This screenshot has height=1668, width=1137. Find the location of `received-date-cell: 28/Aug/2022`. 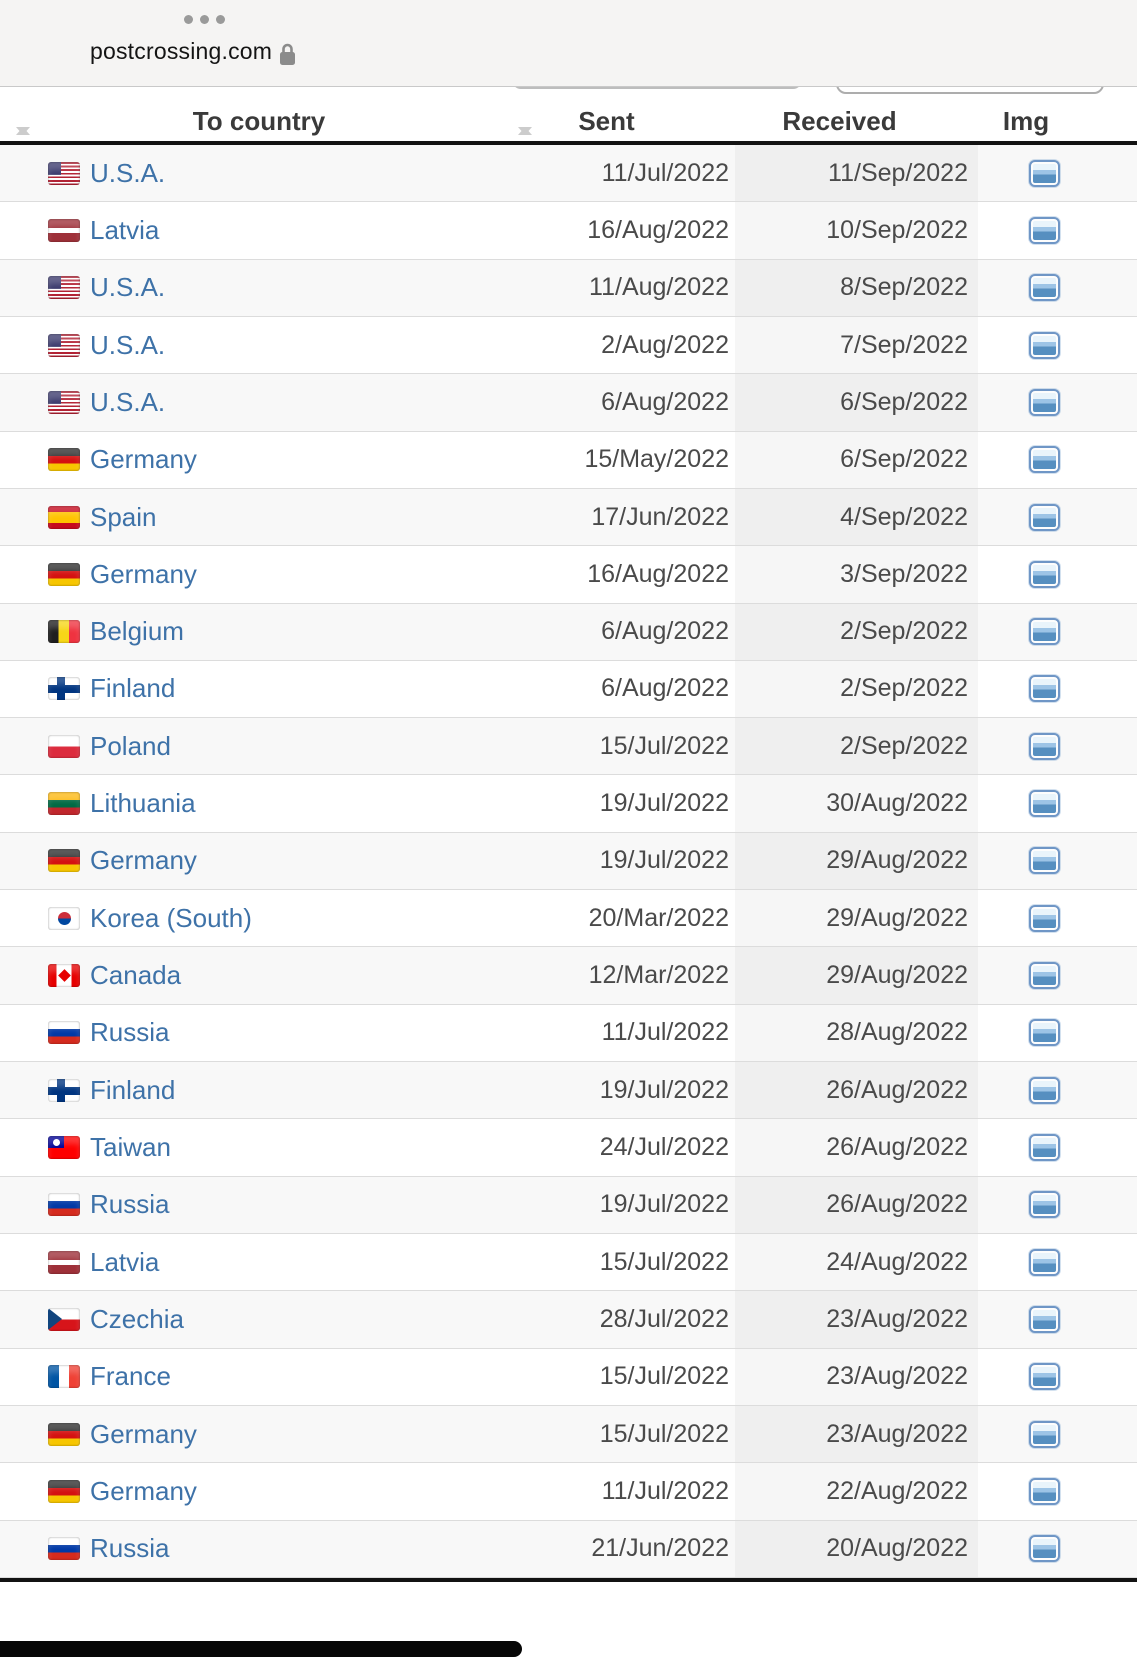

received-date-cell: 28/Aug/2022 is located at coordinates (856, 1033).